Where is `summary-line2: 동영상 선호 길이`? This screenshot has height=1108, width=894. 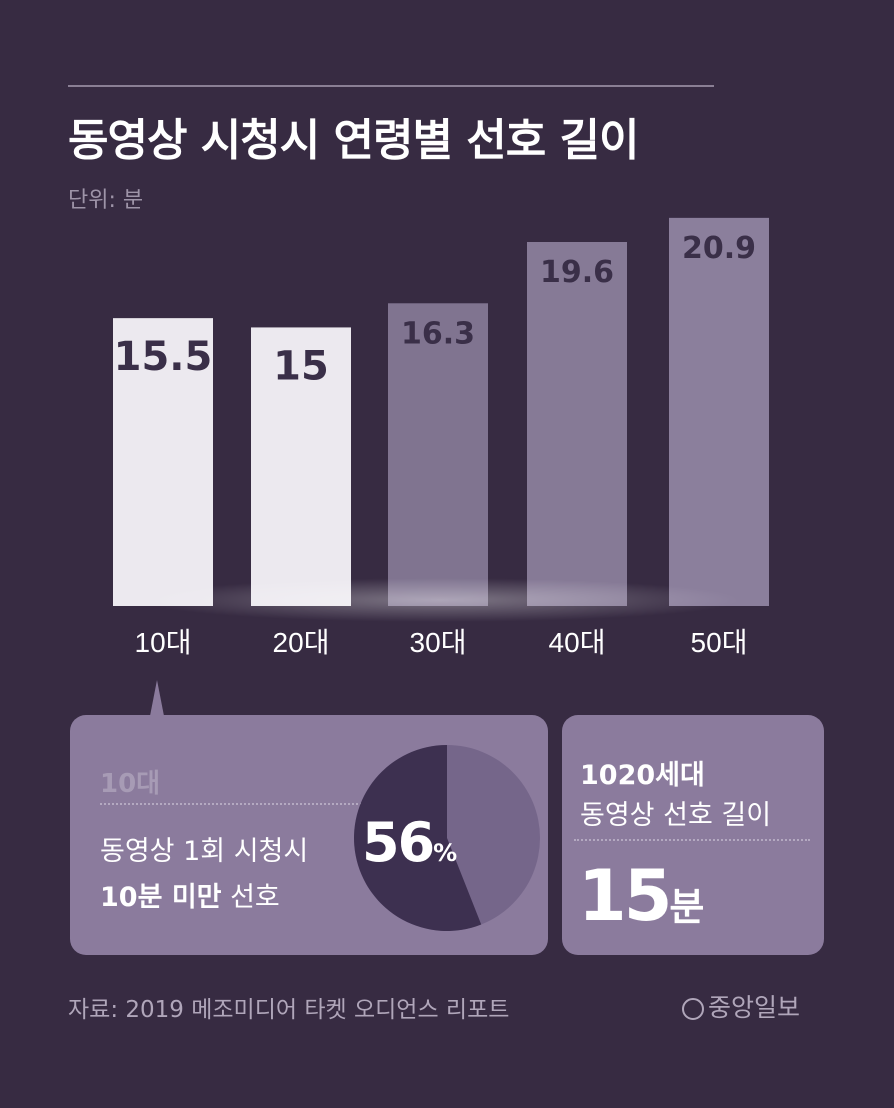
summary-line2: 동영상 선호 길이 is located at coordinates (676, 815).